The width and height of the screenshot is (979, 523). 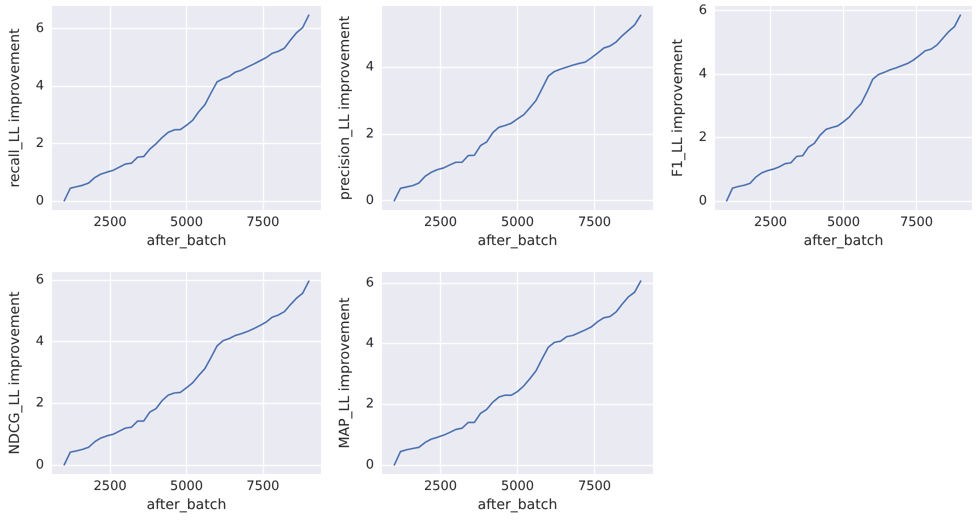 I want to click on y-axis-title: NDCG_LL improvement, so click(x=15, y=372).